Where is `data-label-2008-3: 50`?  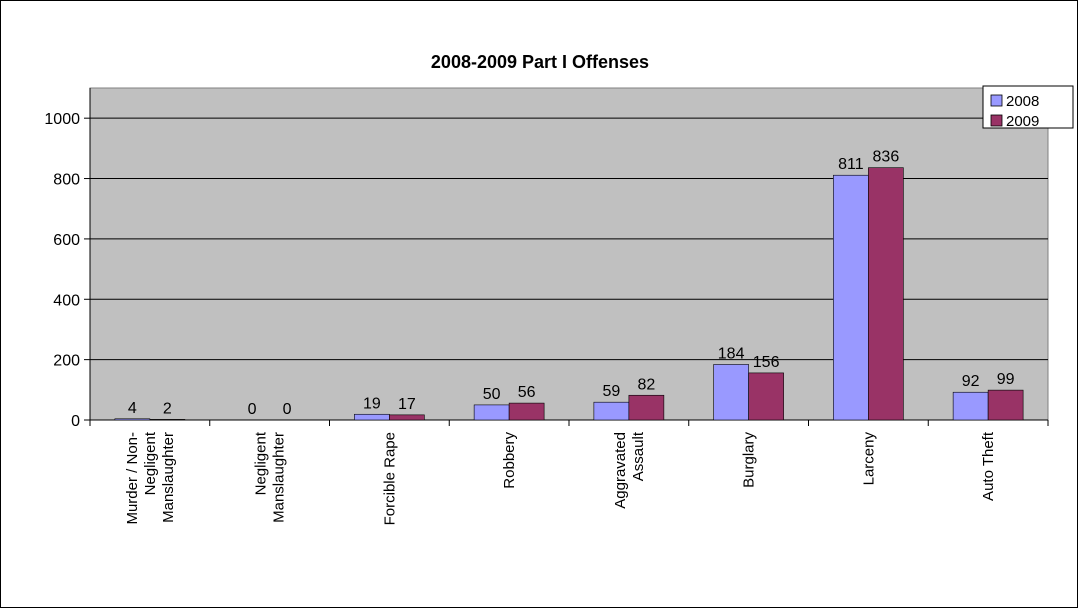
data-label-2008-3: 50 is located at coordinates (492, 394).